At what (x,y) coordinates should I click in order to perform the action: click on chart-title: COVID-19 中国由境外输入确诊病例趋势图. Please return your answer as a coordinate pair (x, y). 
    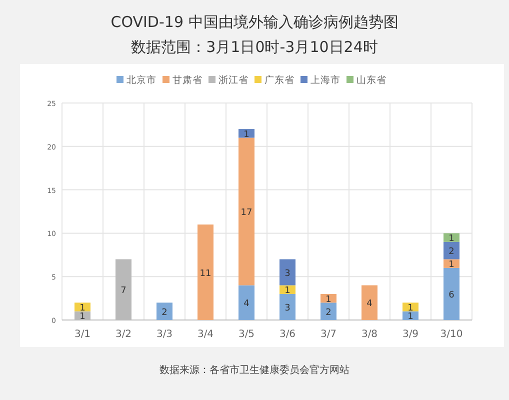
    Looking at the image, I should click on (254, 22).